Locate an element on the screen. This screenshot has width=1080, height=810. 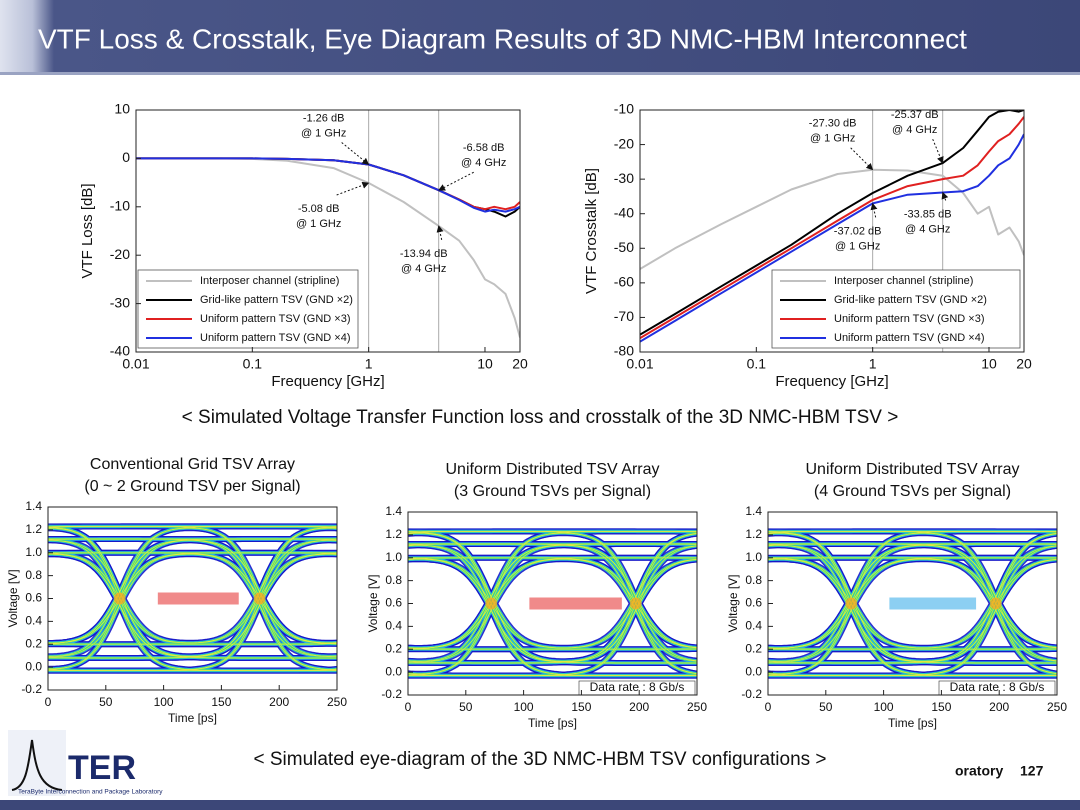
x-tick-label: 20 is located at coordinates (1024, 364).